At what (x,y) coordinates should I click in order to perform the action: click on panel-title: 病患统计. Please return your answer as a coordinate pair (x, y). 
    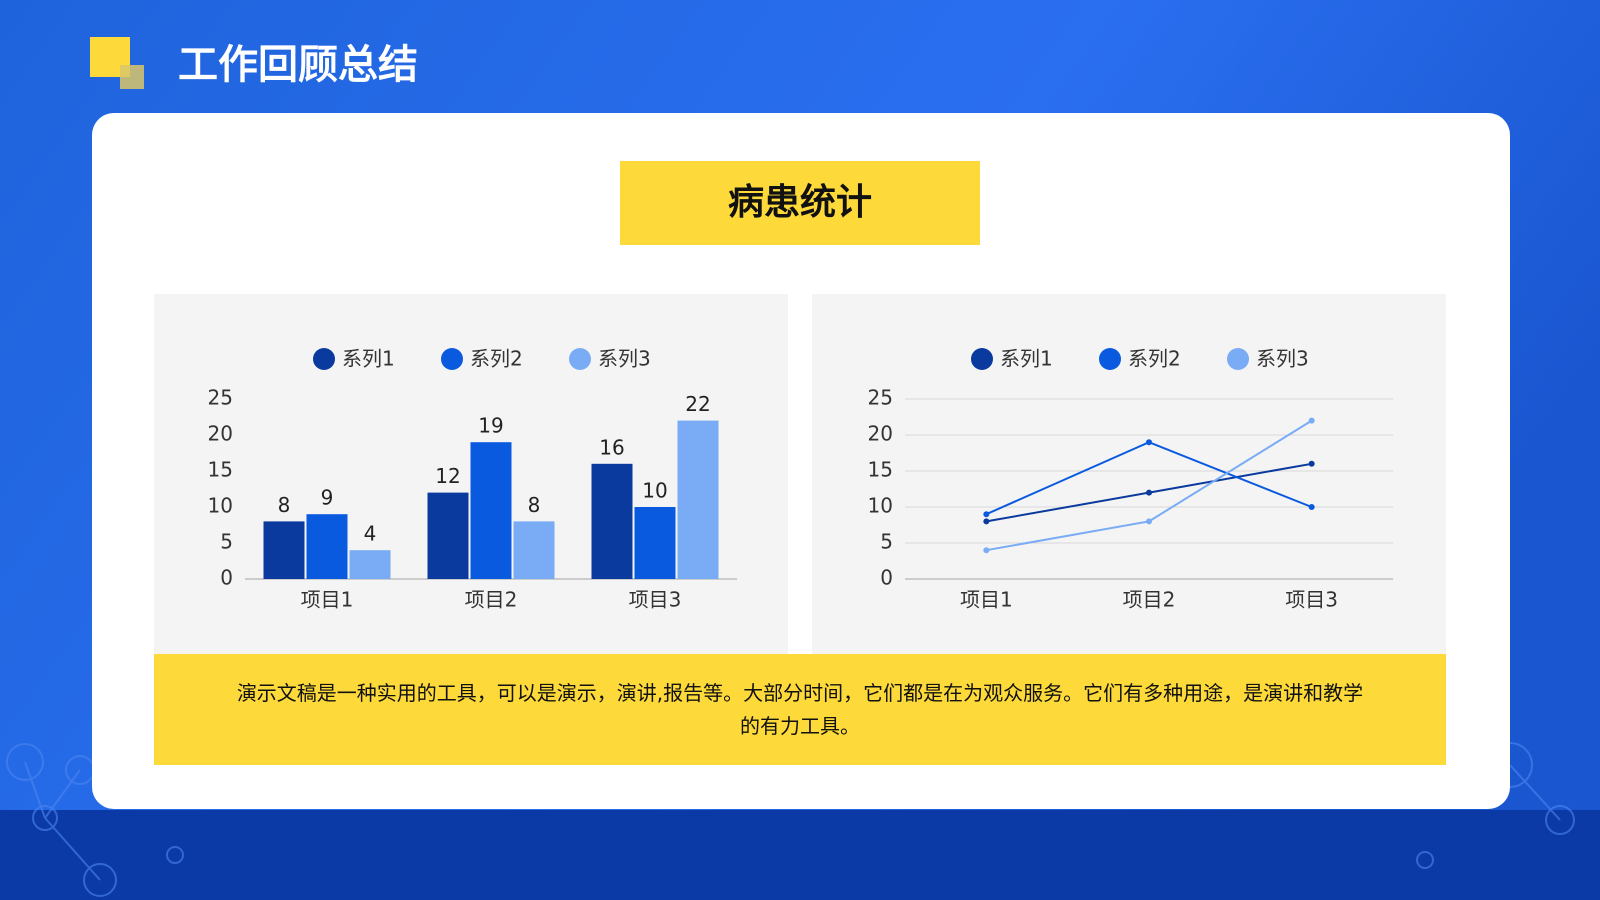
    Looking at the image, I should click on (800, 202).